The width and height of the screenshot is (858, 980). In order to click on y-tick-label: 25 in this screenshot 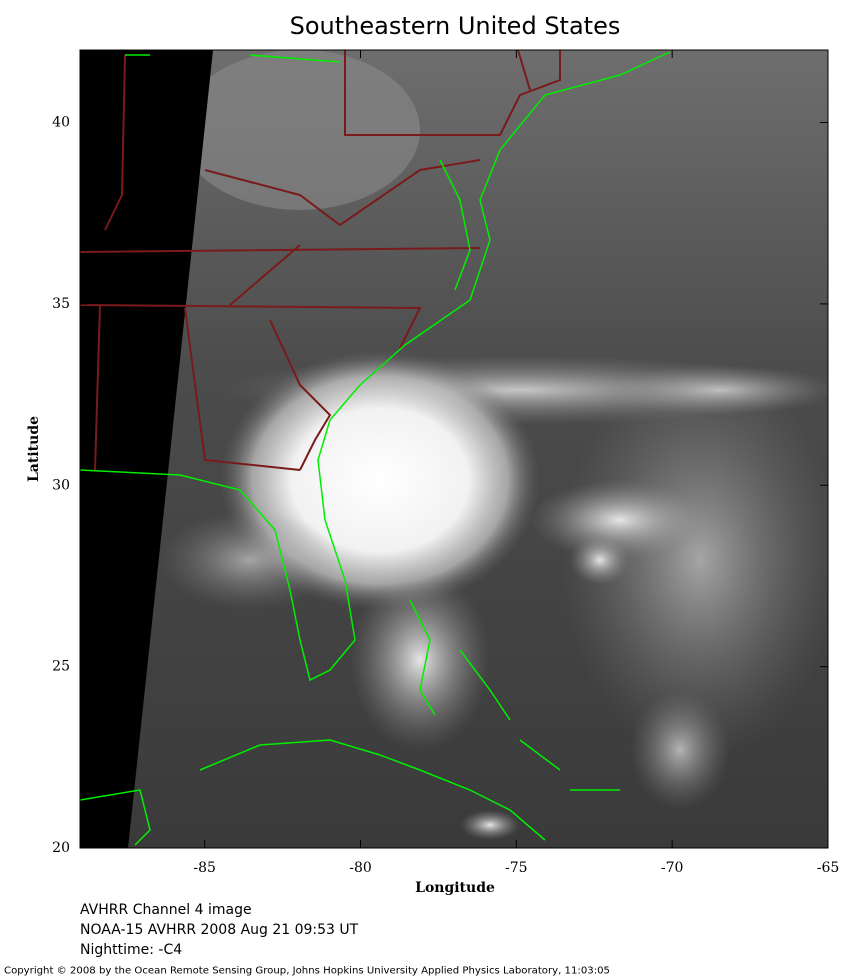, I will do `click(61, 667)`.